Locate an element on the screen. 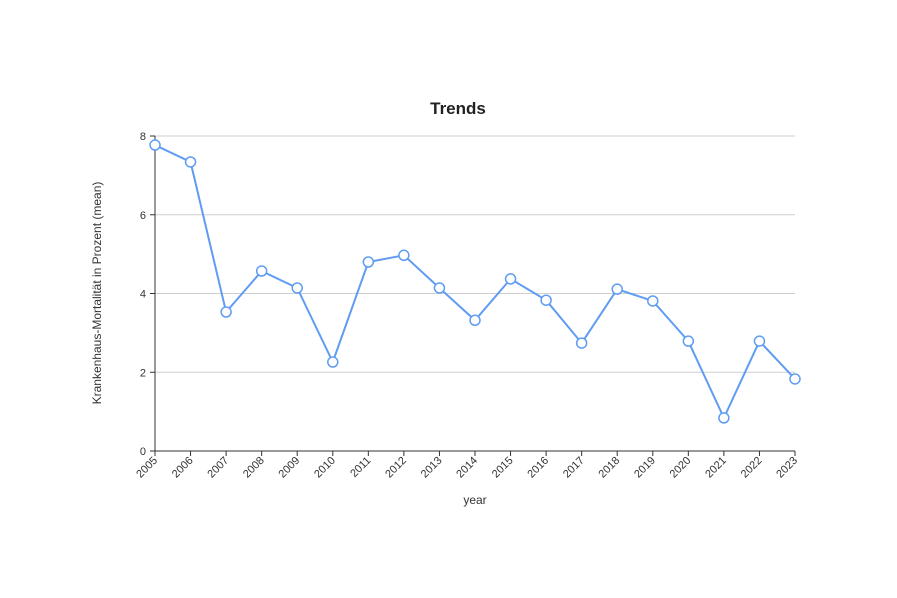 The width and height of the screenshot is (897, 598). x-tick-label: 2015 is located at coordinates (503, 468).